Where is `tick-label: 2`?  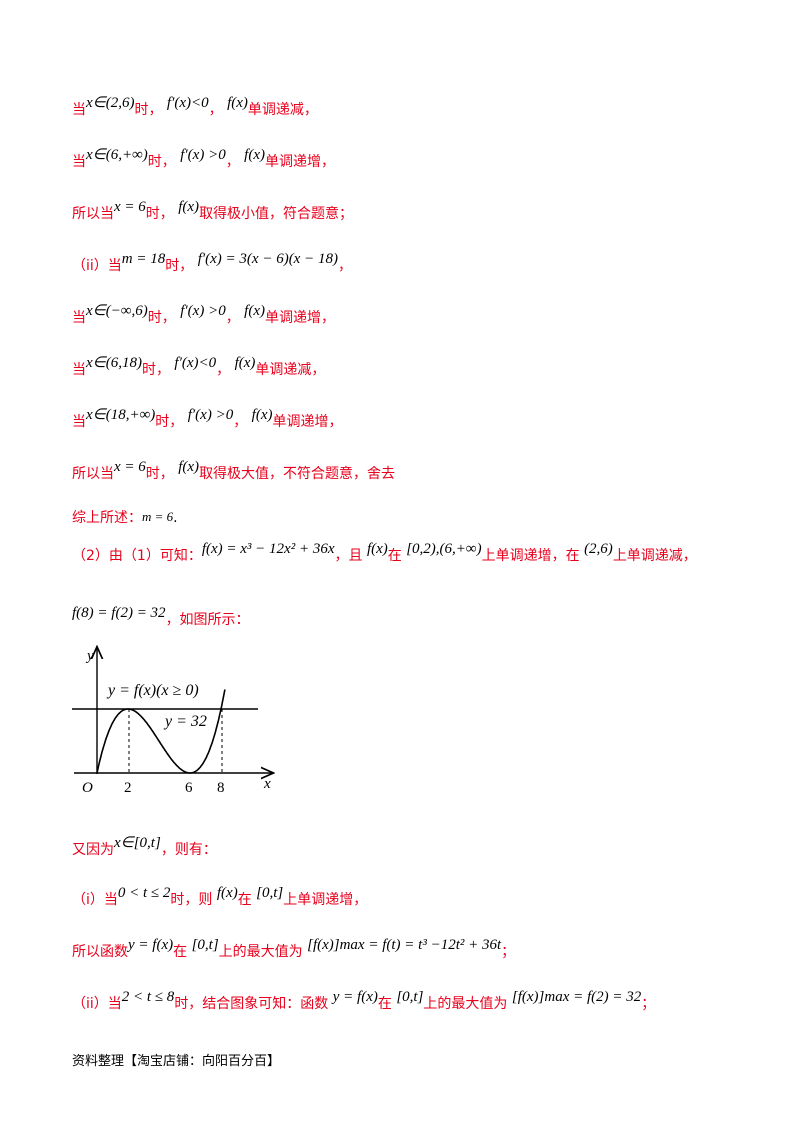
tick-label: 2 is located at coordinates (128, 788).